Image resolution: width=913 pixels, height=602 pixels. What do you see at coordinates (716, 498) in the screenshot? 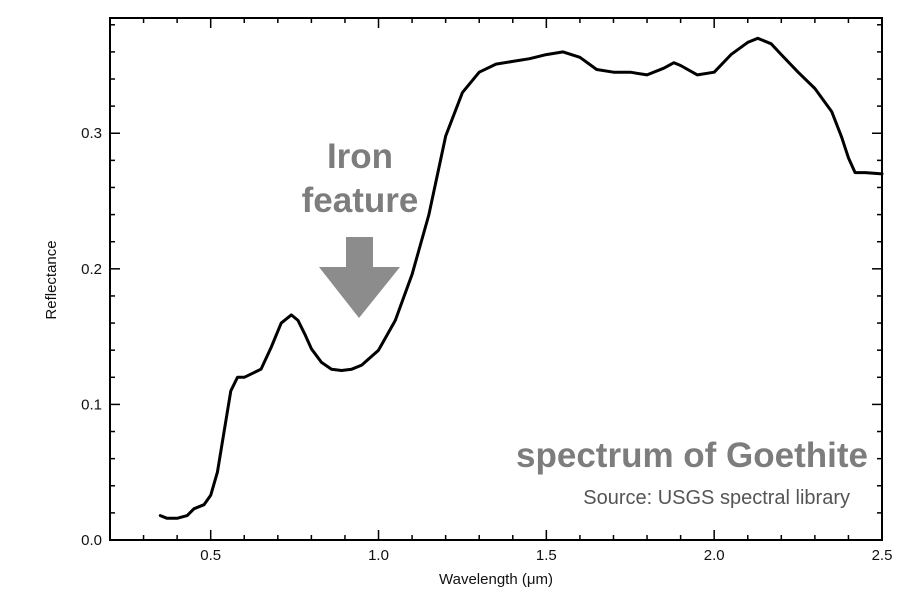
I see `source-label: Source: USGS spectral library` at bounding box center [716, 498].